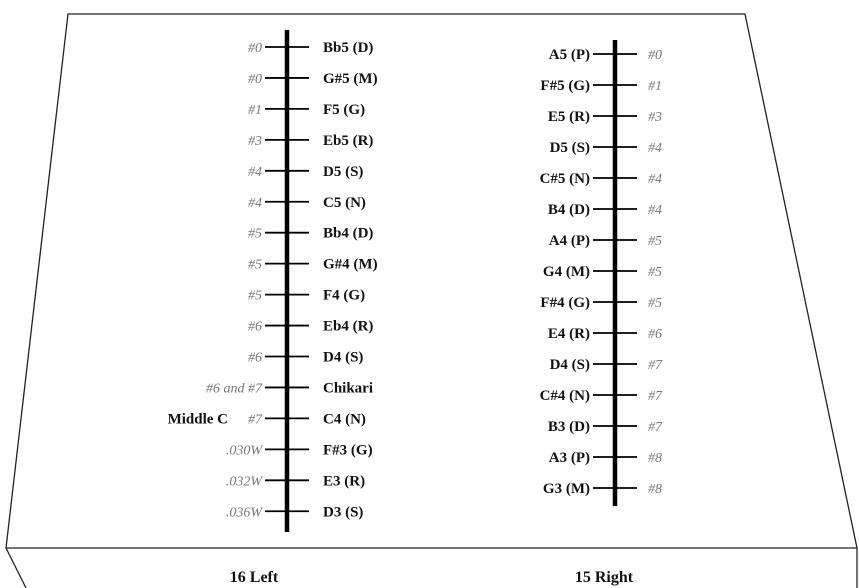 This screenshot has width=859, height=588. What do you see at coordinates (343, 512) in the screenshot?
I see `left-string-note: D3 (S)` at bounding box center [343, 512].